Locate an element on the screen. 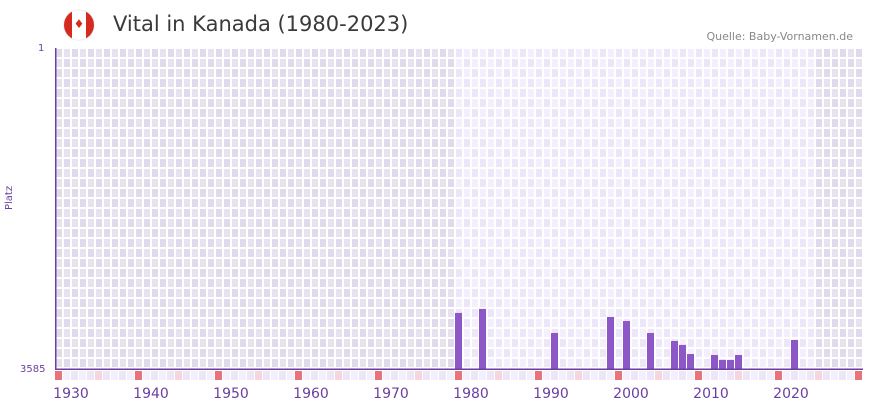 This screenshot has height=412, width=873. y-tick-top: 1 is located at coordinates (41, 48).